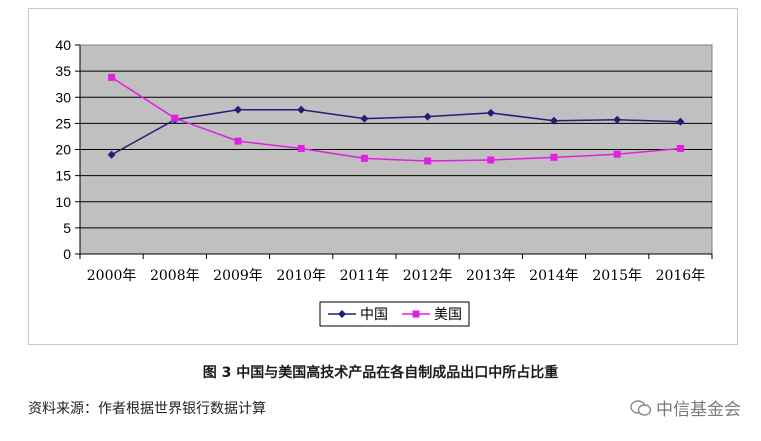 This screenshot has width=761, height=441. What do you see at coordinates (112, 276) in the screenshot?
I see `x-tick-label: 2000年` at bounding box center [112, 276].